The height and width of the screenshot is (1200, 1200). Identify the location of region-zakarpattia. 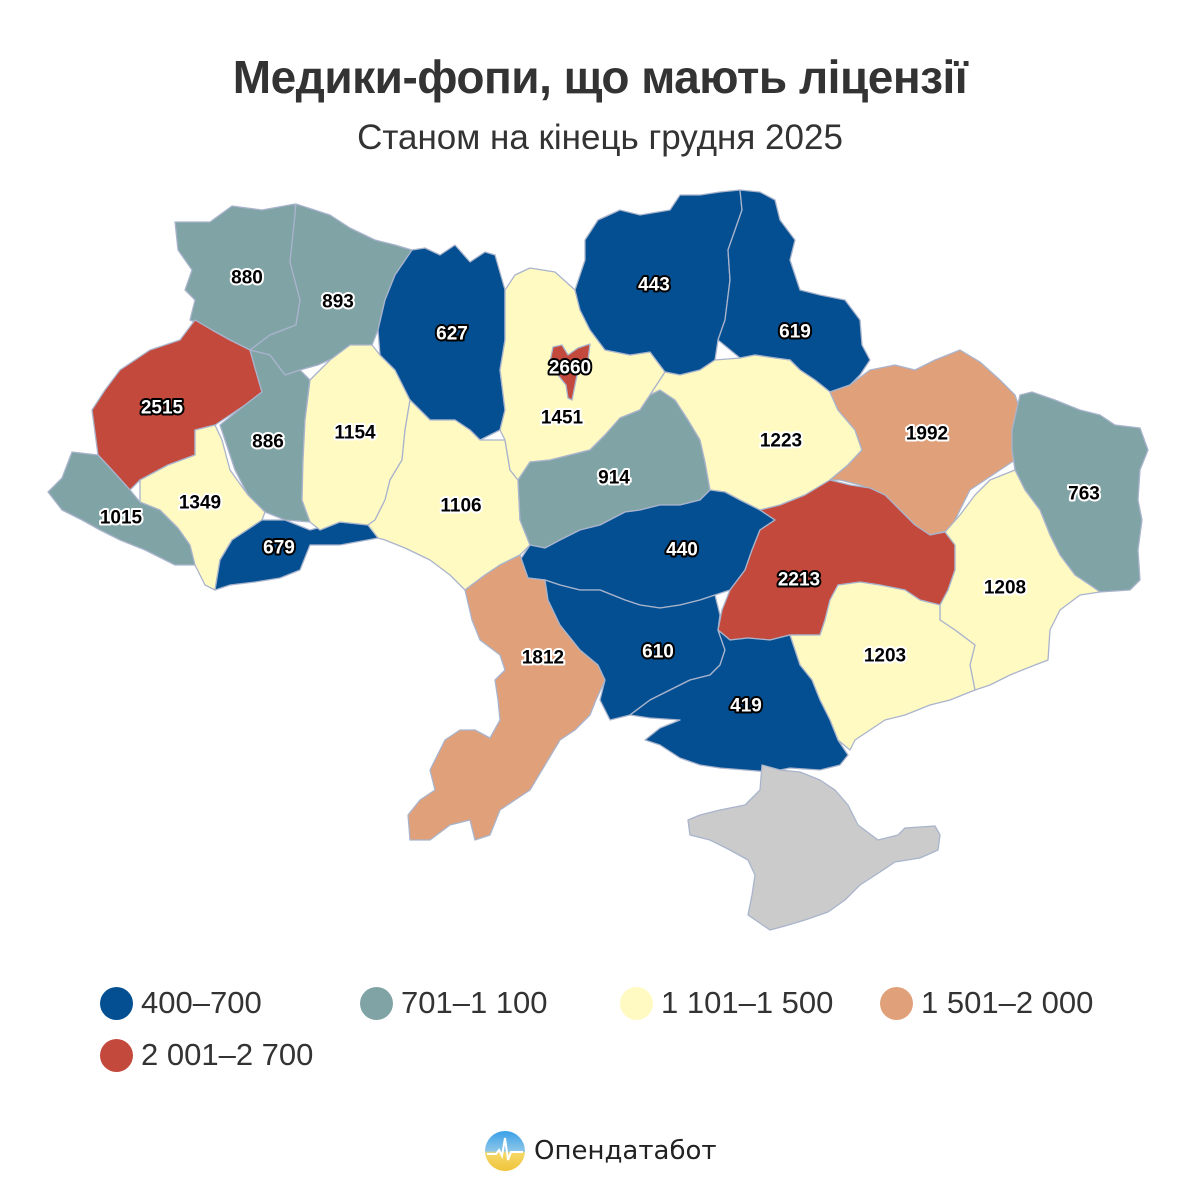
(121, 508).